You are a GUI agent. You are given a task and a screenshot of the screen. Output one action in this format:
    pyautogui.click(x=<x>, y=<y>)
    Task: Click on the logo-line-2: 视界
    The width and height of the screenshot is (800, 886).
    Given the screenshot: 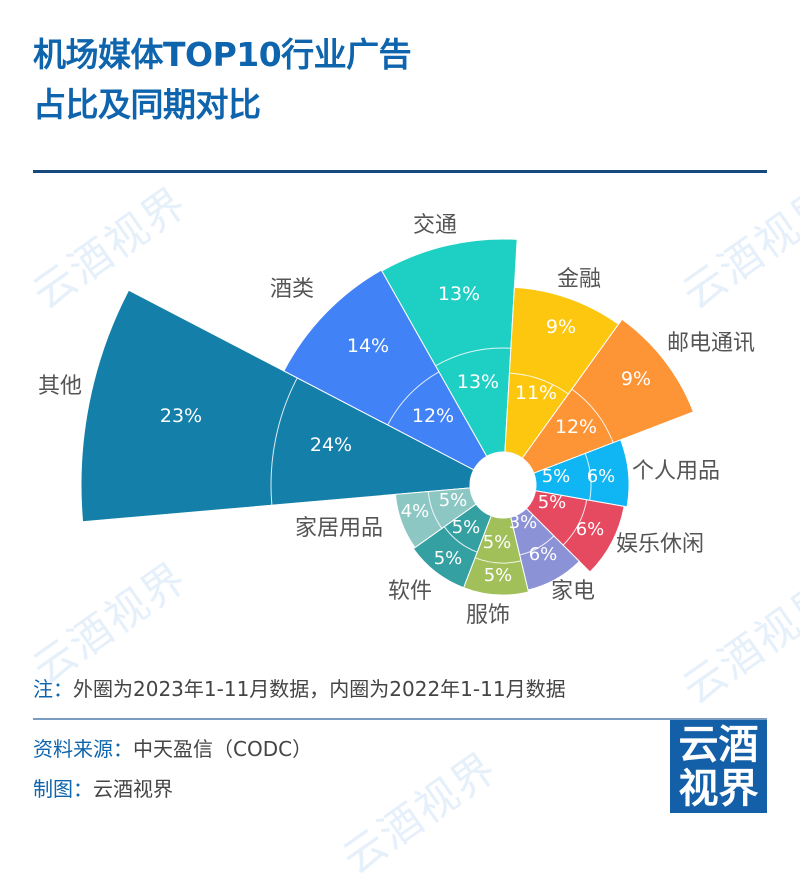 What is the action you would take?
    pyautogui.click(x=718, y=788)
    